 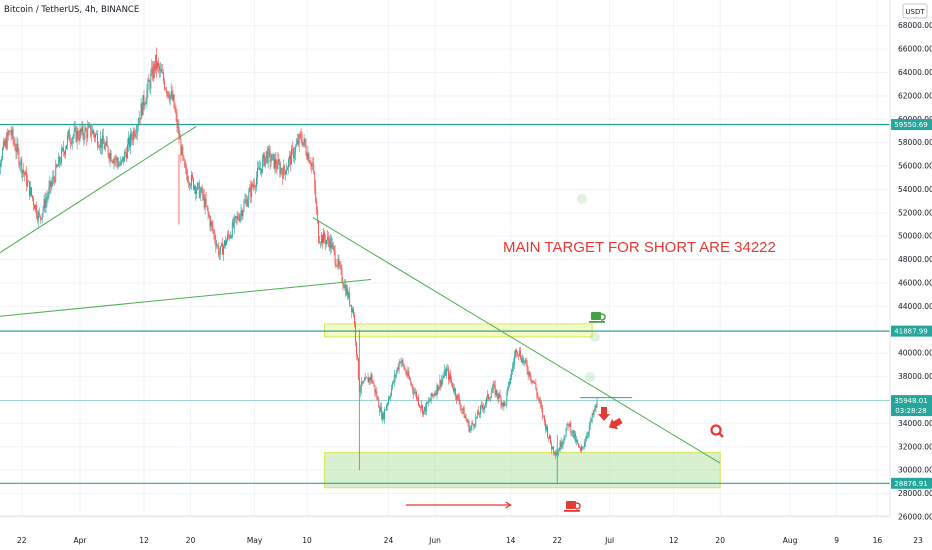 What do you see at coordinates (910, 125) in the screenshot?
I see `price-badge-label: 59550.69` at bounding box center [910, 125].